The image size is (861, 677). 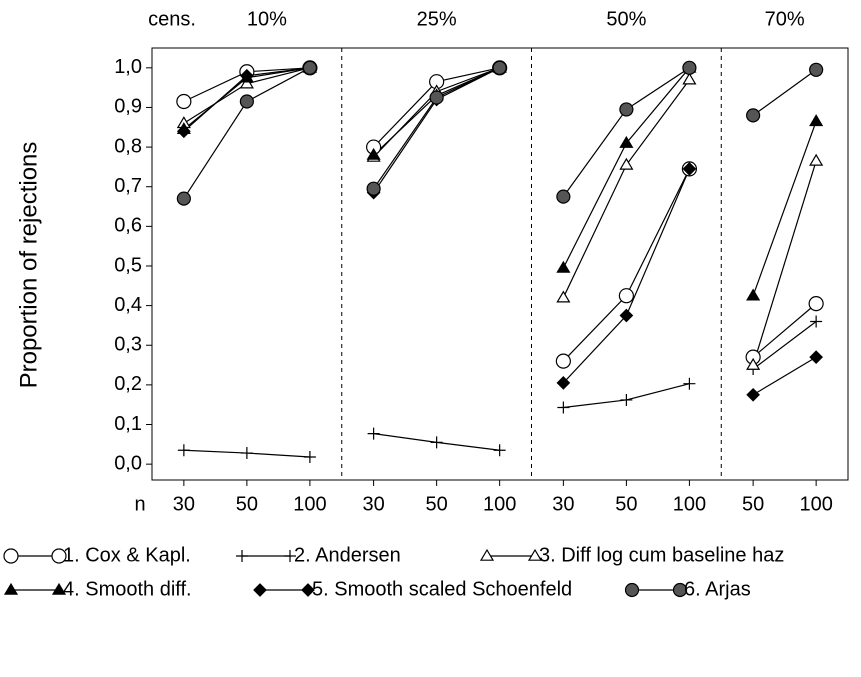 What do you see at coordinates (128, 186) in the screenshot?
I see `y-tick-label: 0,7` at bounding box center [128, 186].